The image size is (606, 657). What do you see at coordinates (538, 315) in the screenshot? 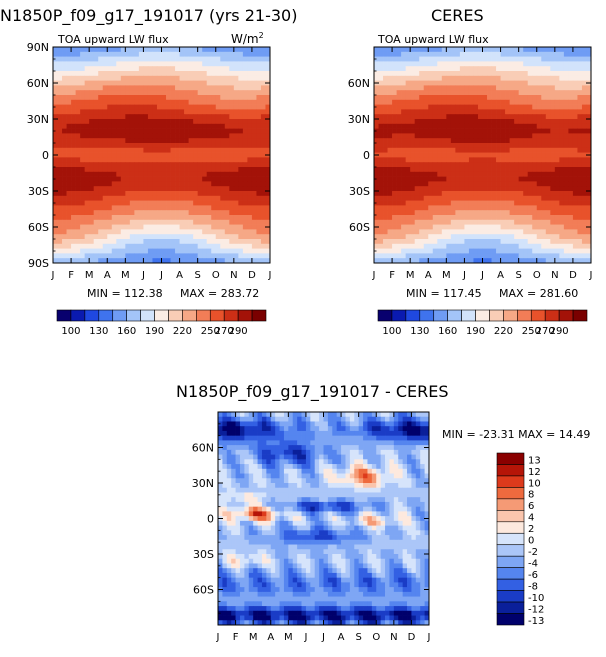
I see `ceres-colorbar-swatch` at bounding box center [538, 315].